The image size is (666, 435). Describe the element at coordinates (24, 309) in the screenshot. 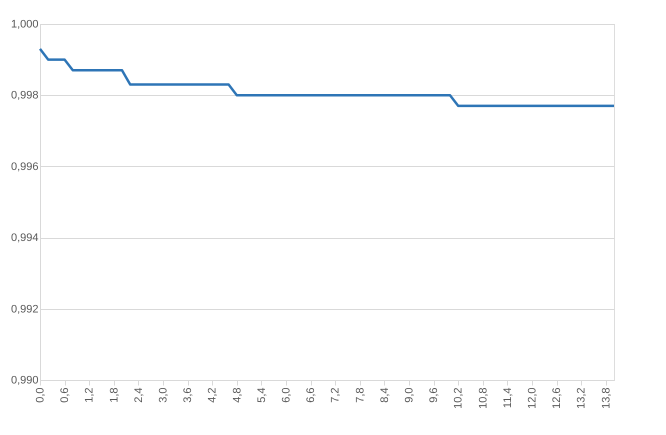

I see `y-tick-label: 0,992` at that location.